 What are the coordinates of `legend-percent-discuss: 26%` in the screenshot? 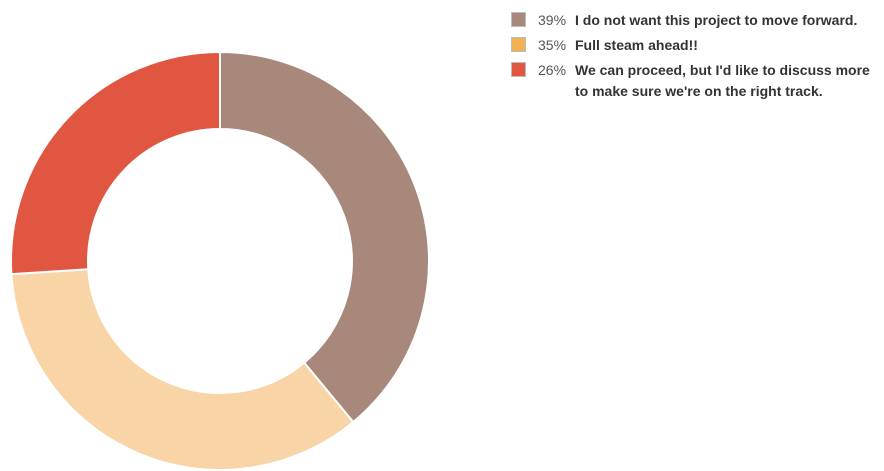 It's located at (552, 70).